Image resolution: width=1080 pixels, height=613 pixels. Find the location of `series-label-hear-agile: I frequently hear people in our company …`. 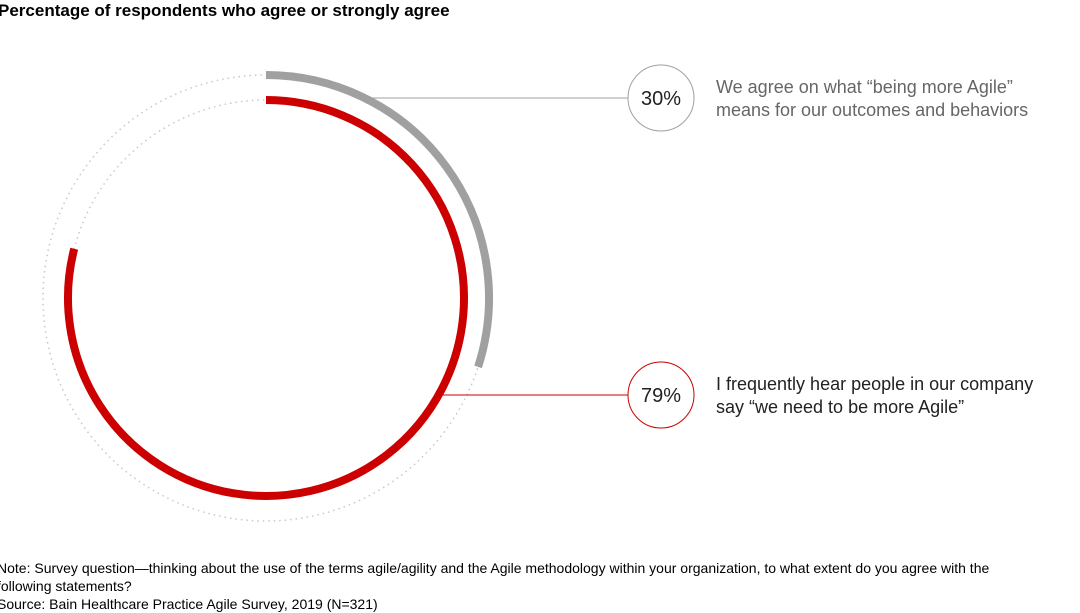

series-label-hear-agile: I frequently hear people in our company … is located at coordinates (874, 396).